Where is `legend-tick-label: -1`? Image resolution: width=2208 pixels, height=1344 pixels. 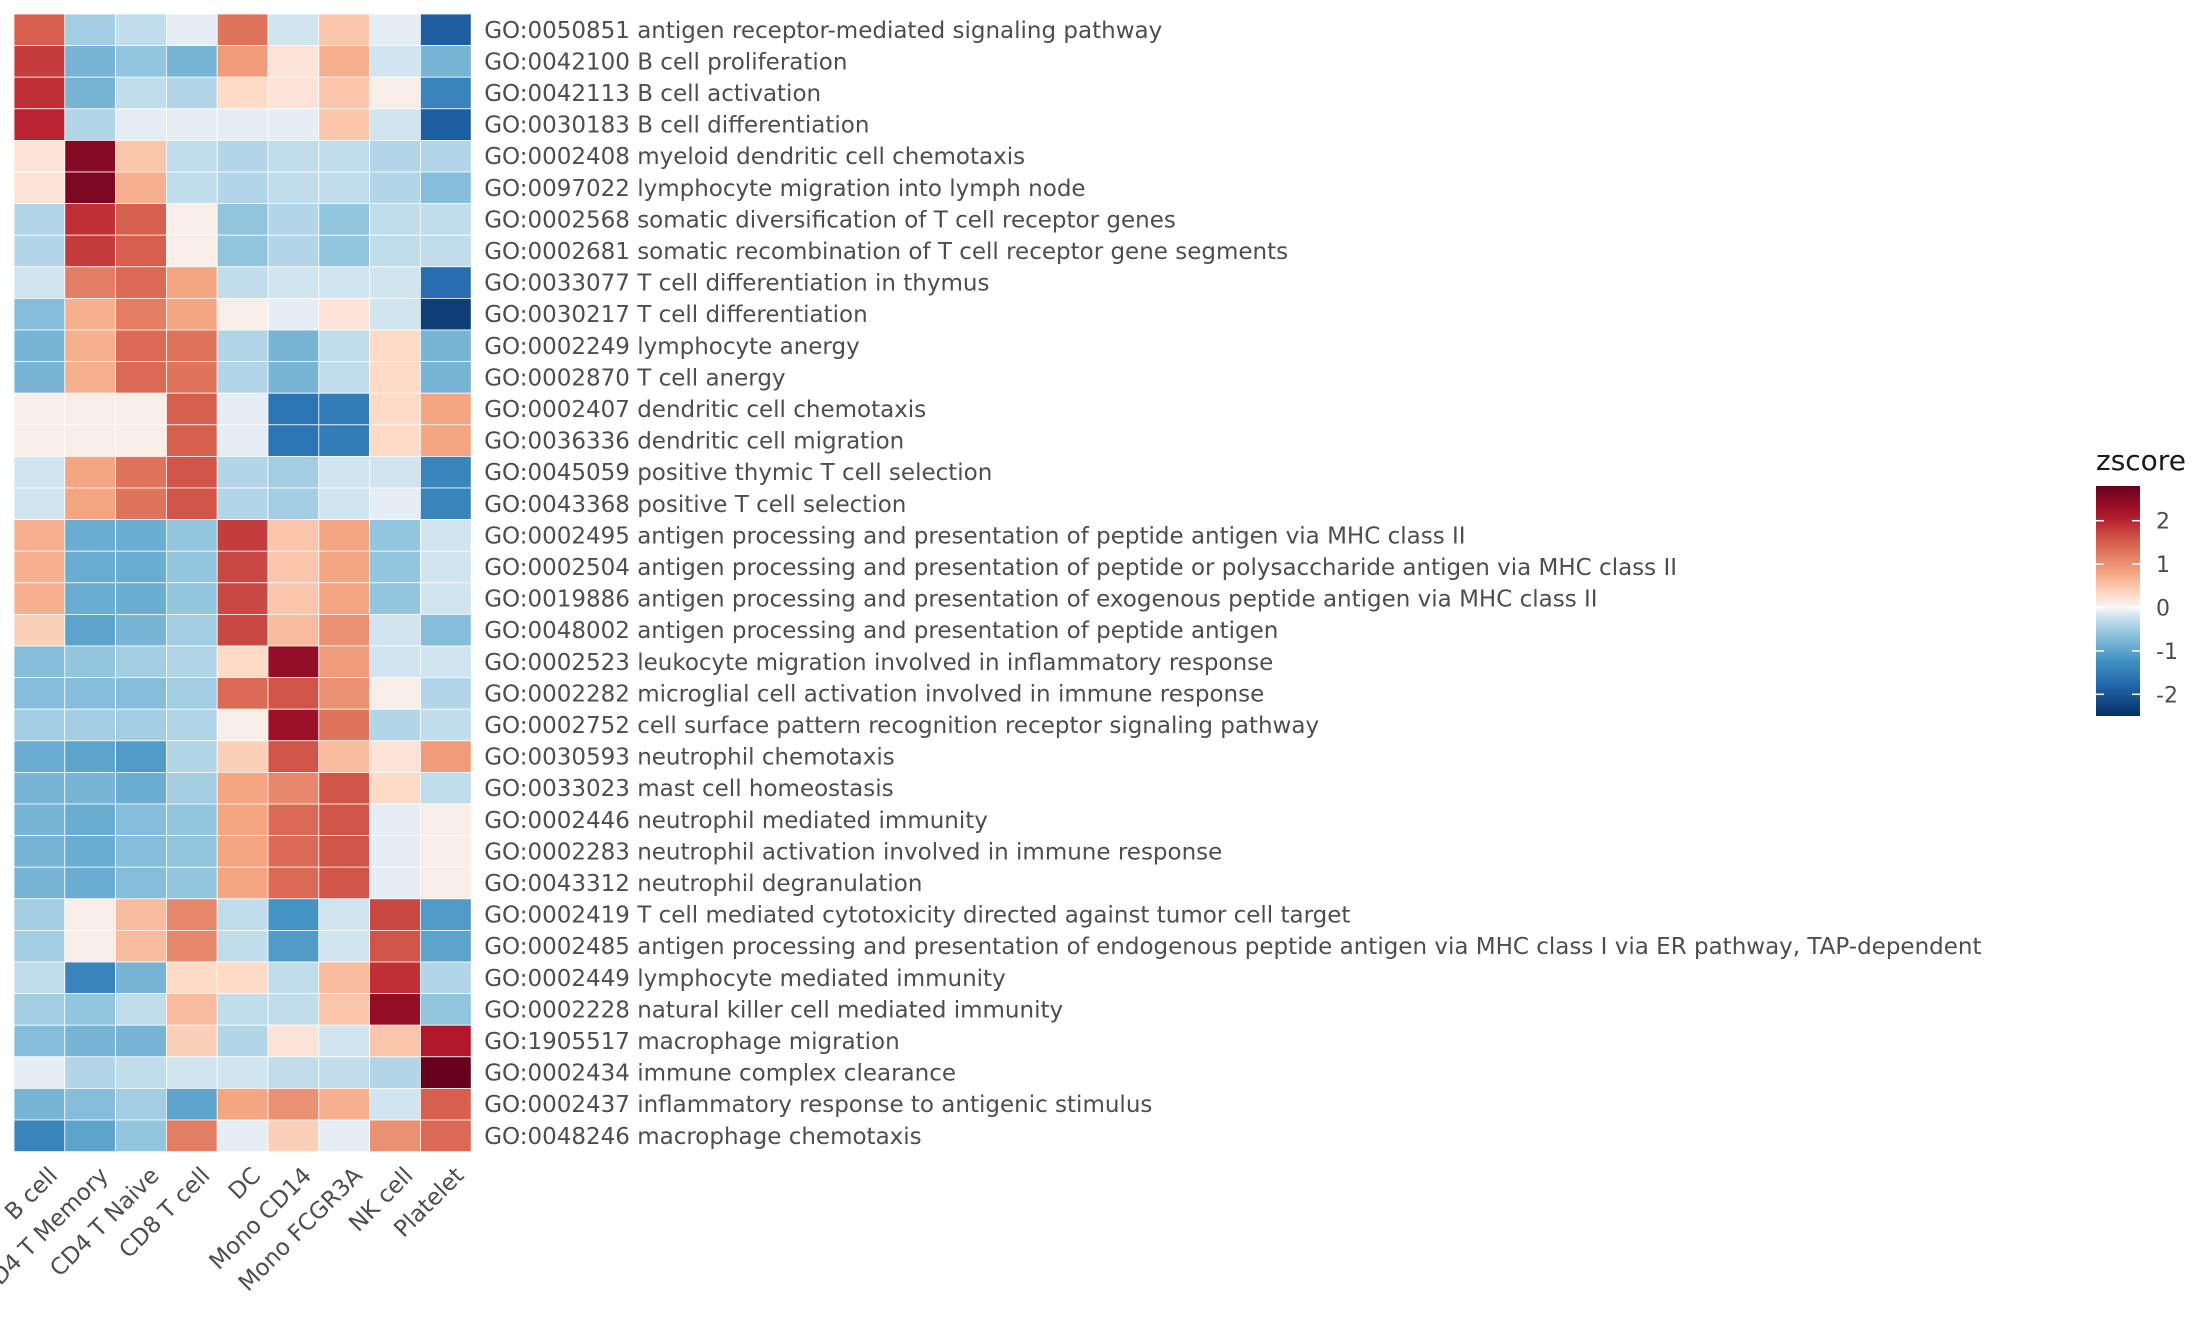
legend-tick-label: -1 is located at coordinates (2167, 652).